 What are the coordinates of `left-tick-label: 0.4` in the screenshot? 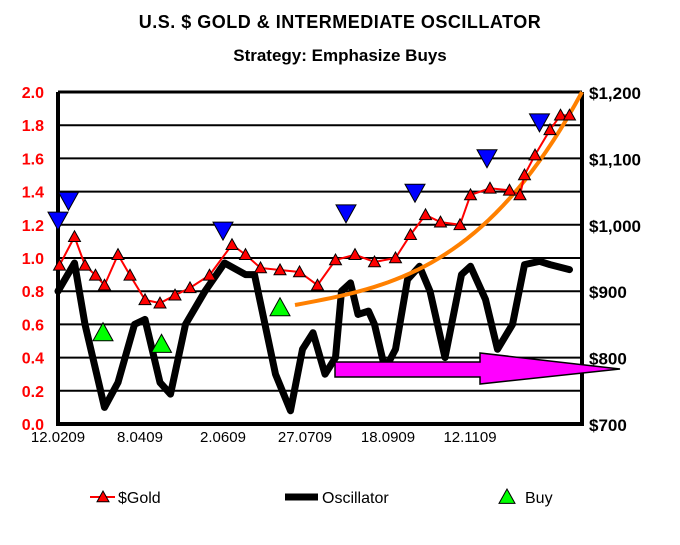 It's located at (33, 359).